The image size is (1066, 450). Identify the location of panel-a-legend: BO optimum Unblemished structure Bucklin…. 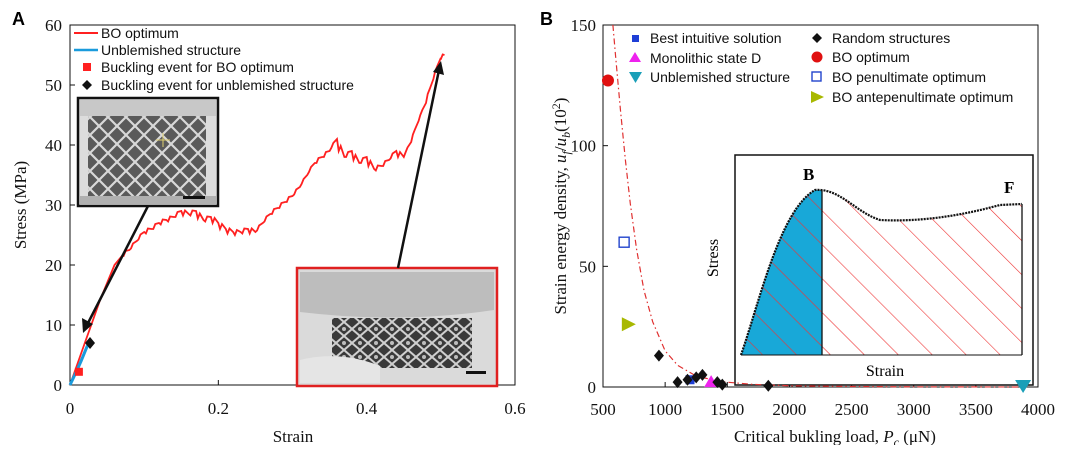
(214, 59).